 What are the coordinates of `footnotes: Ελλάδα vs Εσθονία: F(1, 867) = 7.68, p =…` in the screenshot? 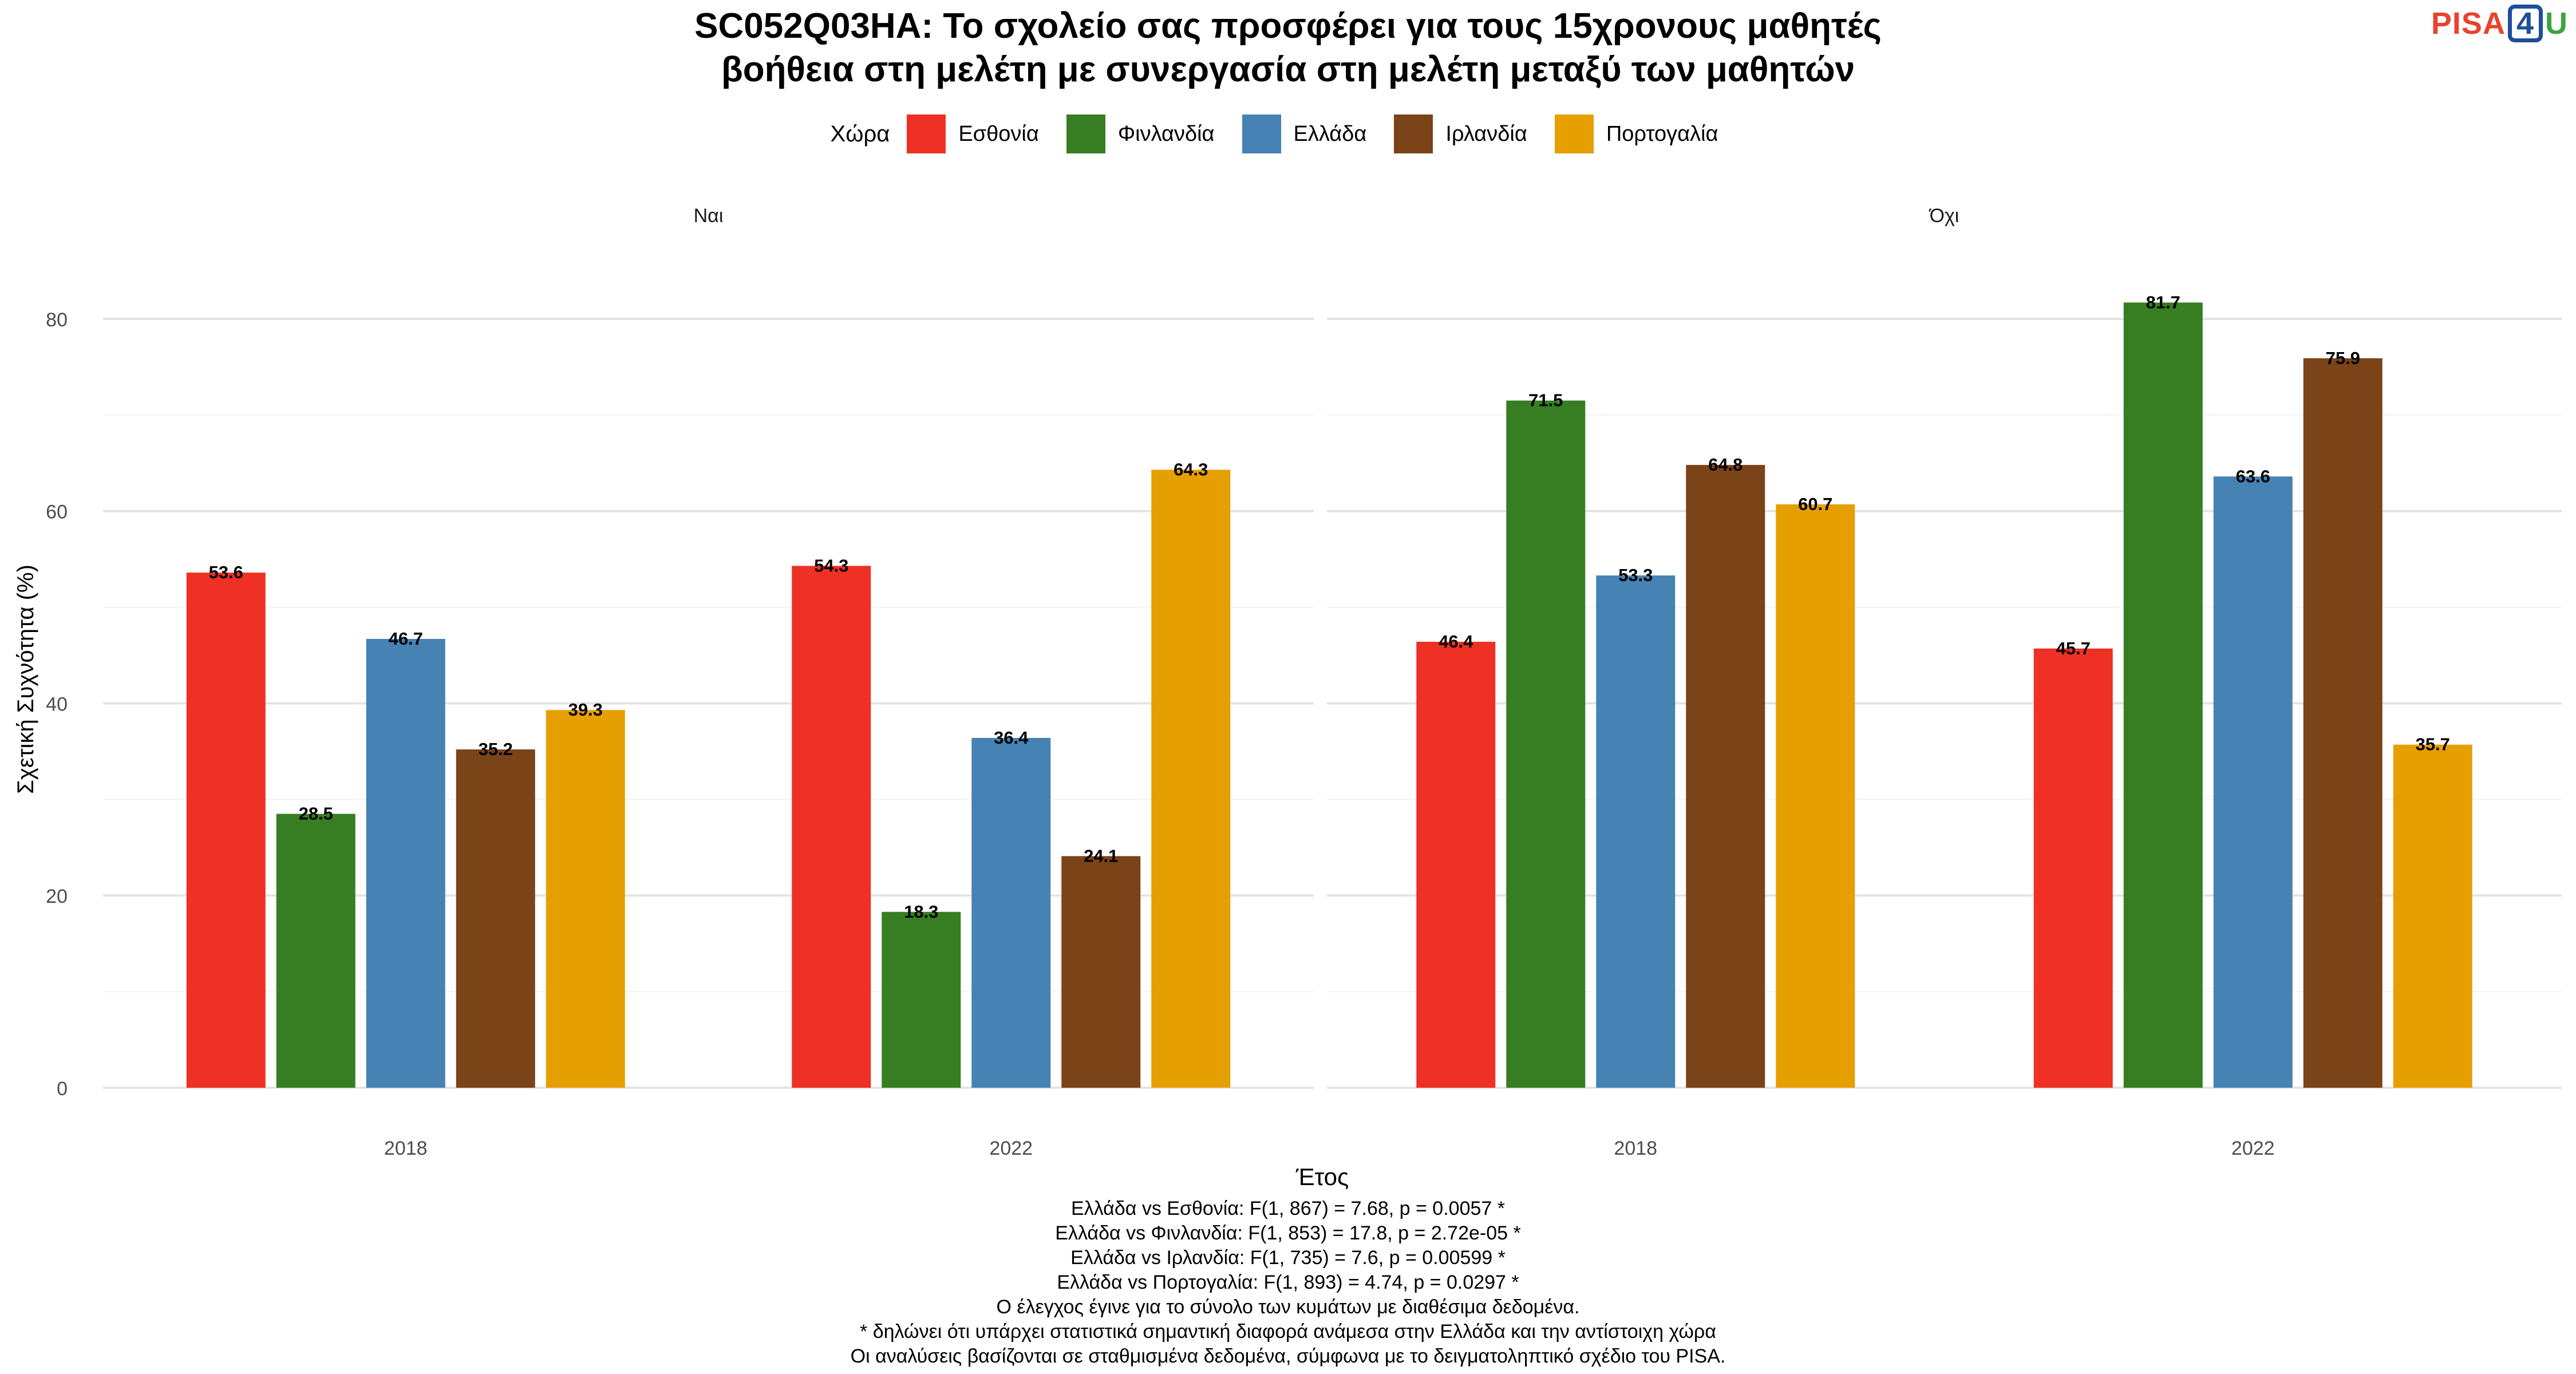 It's located at (1288, 1283).